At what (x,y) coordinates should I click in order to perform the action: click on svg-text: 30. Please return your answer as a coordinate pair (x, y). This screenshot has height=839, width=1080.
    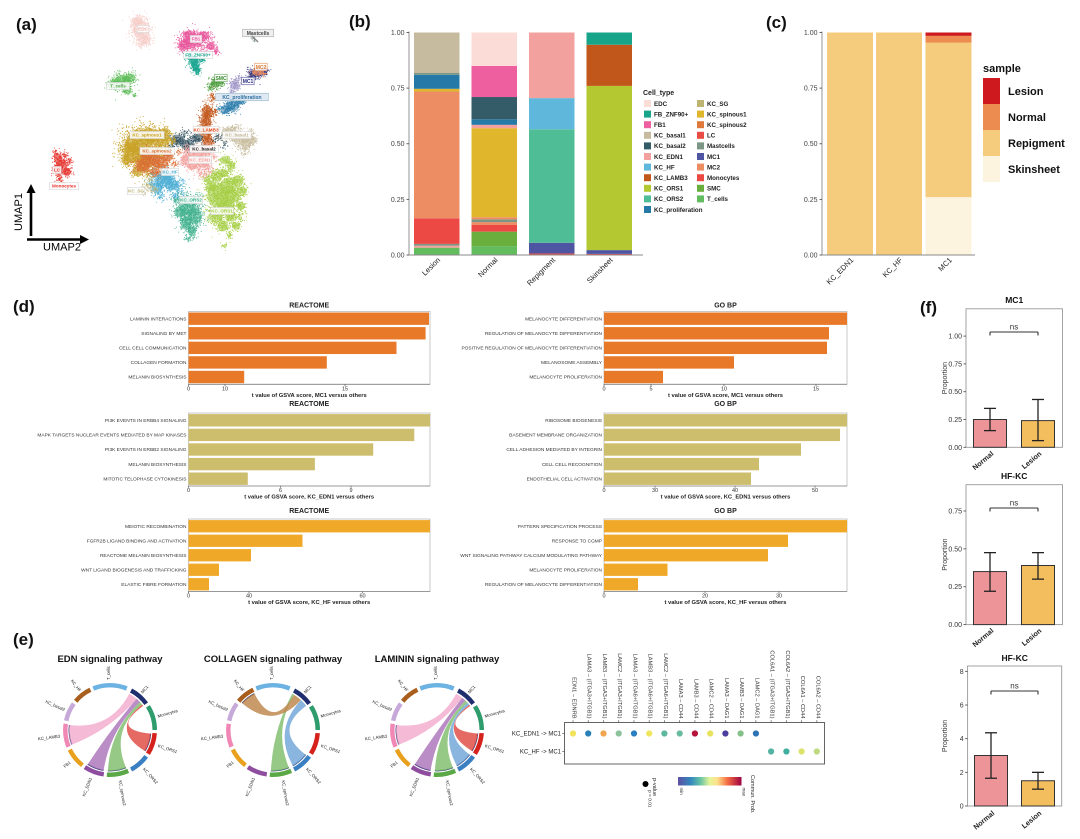
    Looking at the image, I should click on (655, 491).